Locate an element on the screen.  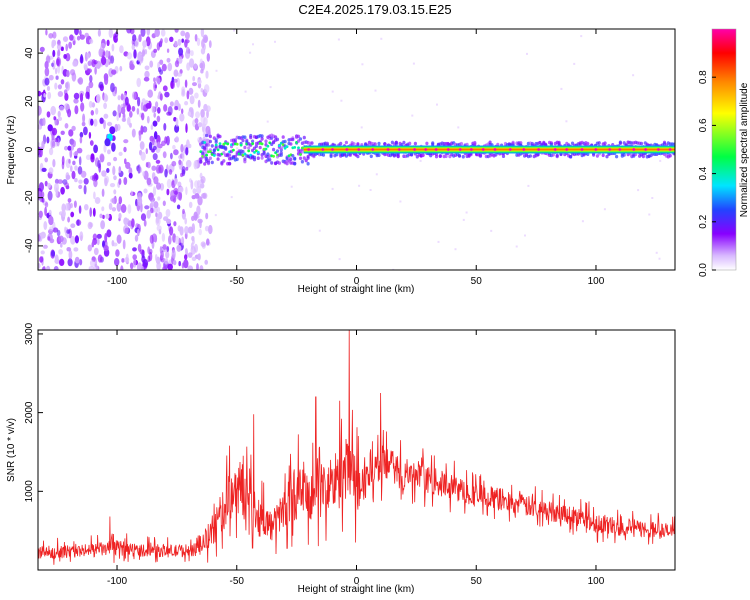
snr-x-tick-label: 50 is located at coordinates (477, 581).